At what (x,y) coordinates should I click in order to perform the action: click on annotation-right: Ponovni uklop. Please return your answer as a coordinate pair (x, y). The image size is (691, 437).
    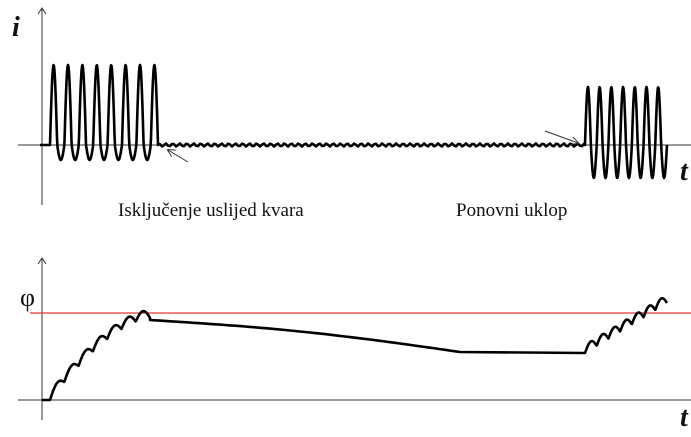
    Looking at the image, I should click on (511, 210).